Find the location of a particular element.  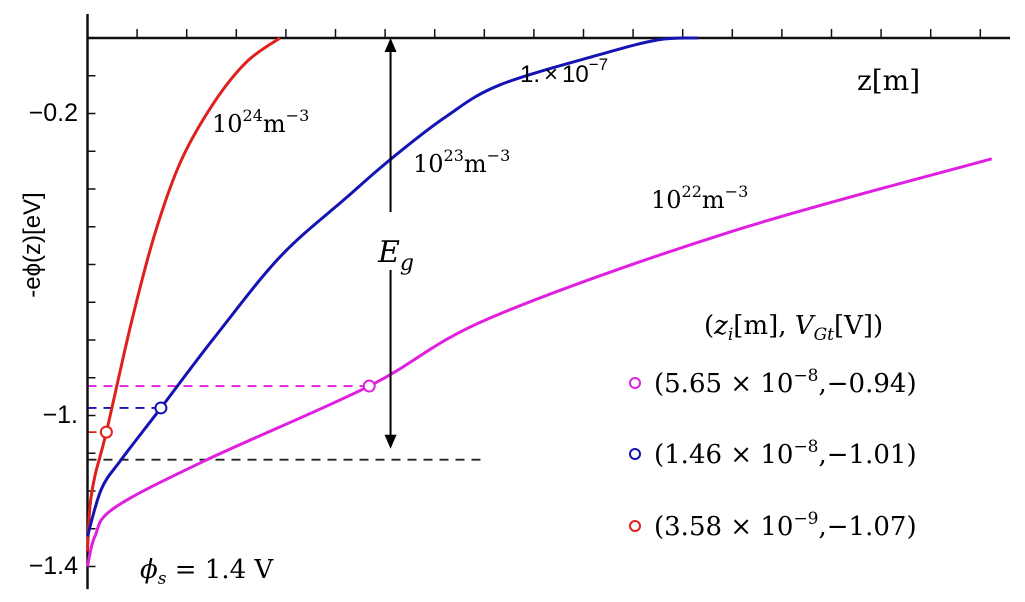

series-label-1e23: 1023m−3 is located at coordinates (461, 162).